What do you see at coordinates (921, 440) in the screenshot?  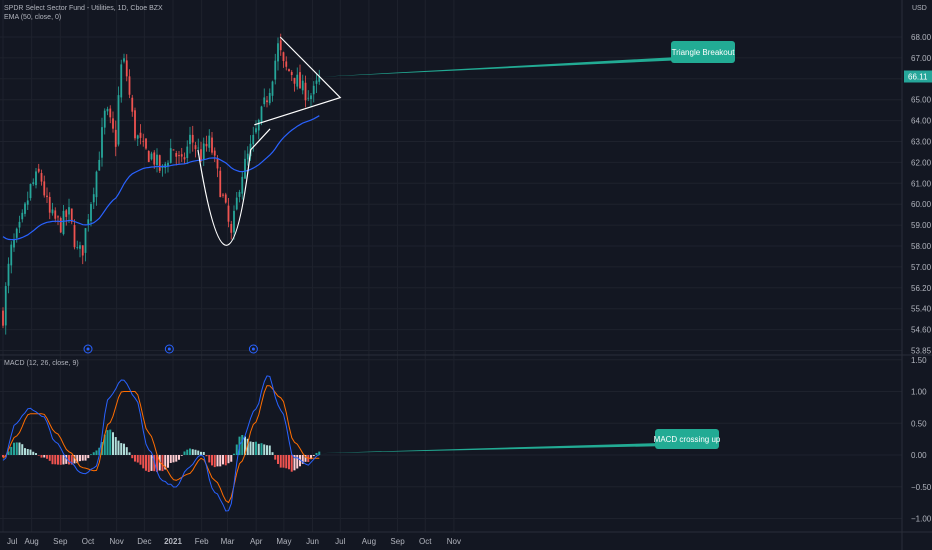 I see `macd-axis: 1.50 1.00 0.50 0.00 −0.50 −1.00` at bounding box center [921, 440].